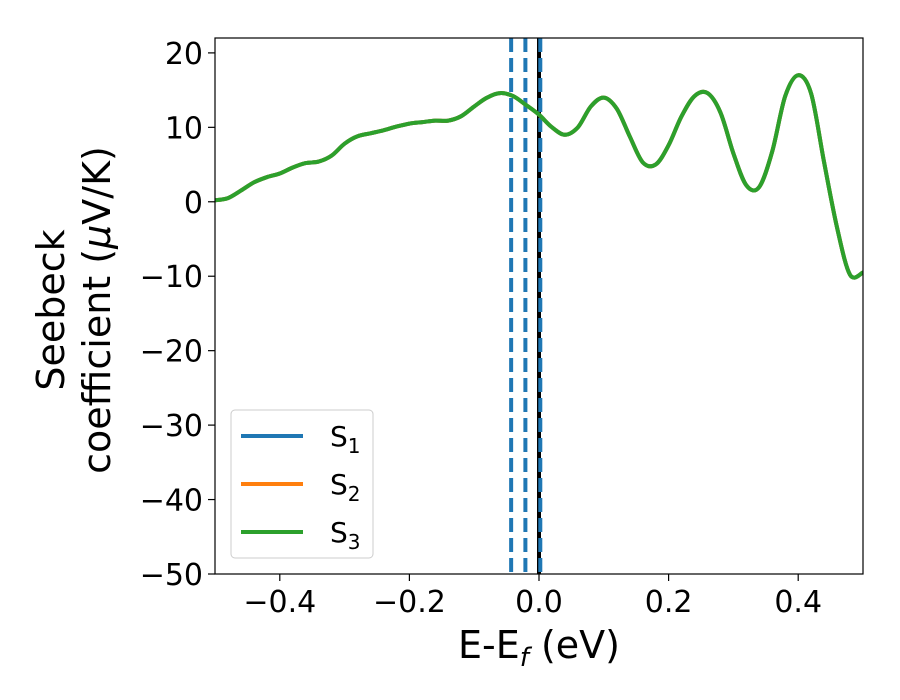  Describe the element at coordinates (345, 487) in the screenshot. I see `legend-label-s2: S2` at that location.